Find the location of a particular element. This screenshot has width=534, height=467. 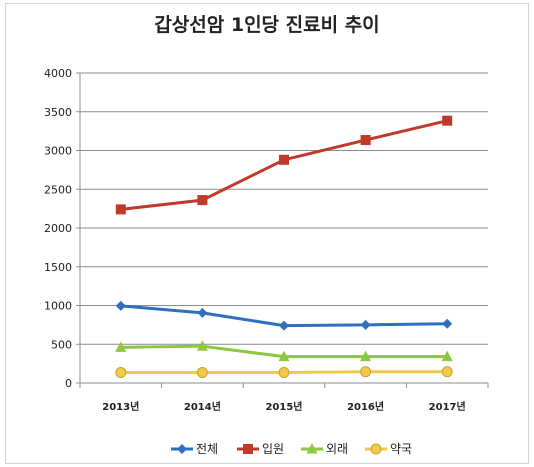

x-tick-label: 2015년 is located at coordinates (283, 406).